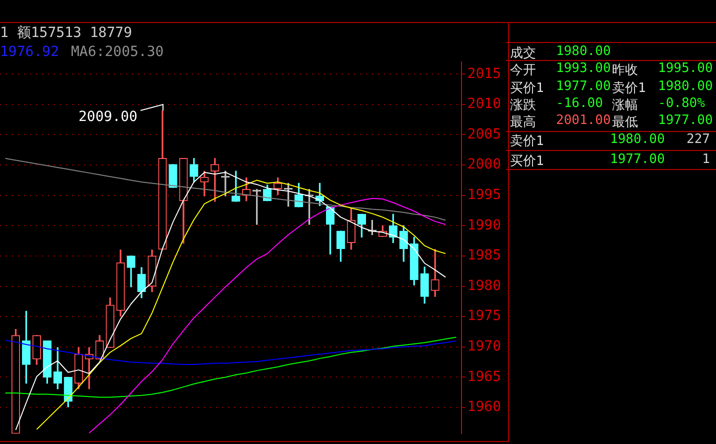 Image resolution: width=716 pixels, height=444 pixels. I want to click on y-tick-label: 2005, so click(484, 134).